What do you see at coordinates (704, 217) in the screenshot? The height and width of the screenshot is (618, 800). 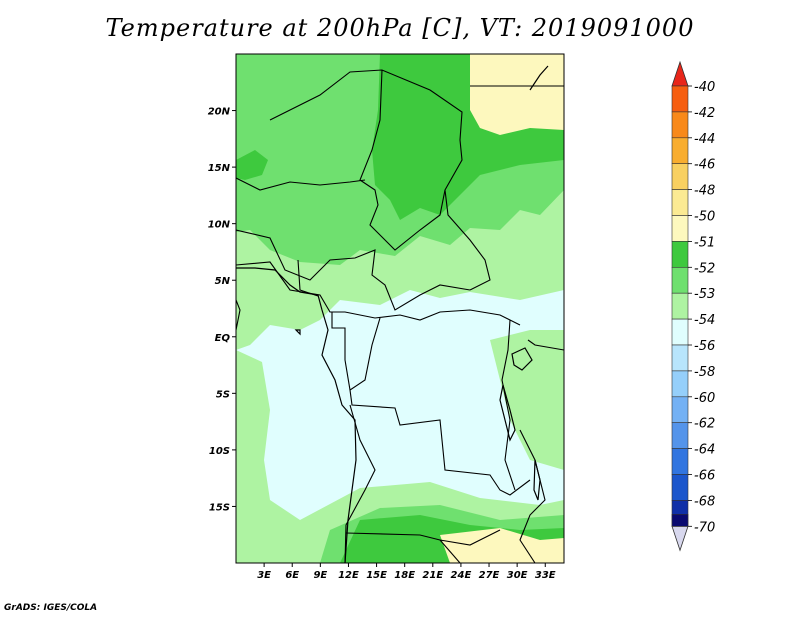 I see `colorbar-label: -50` at bounding box center [704, 217].